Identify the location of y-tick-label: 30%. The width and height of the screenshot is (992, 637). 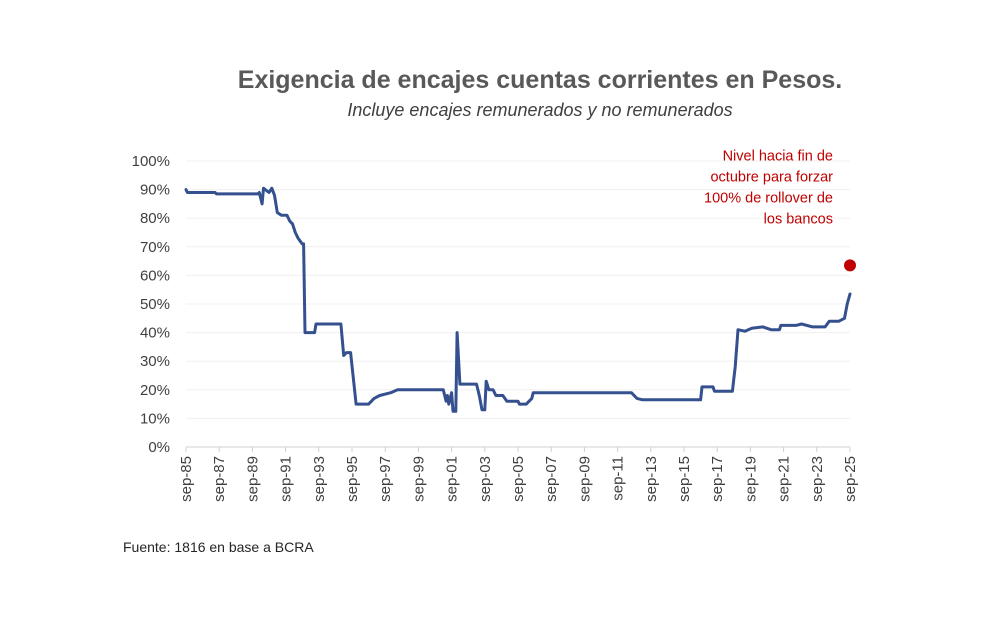
(155, 361).